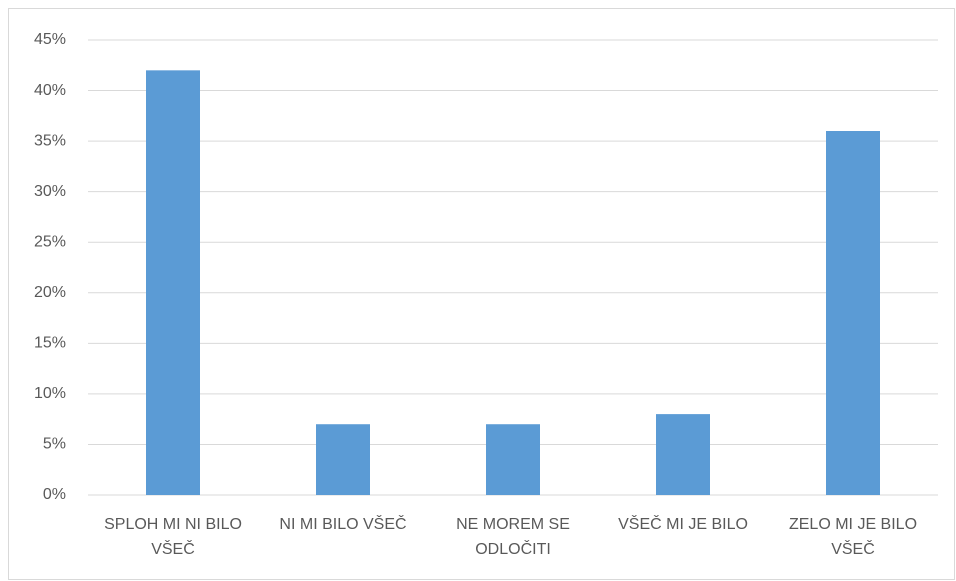 This screenshot has width=956, height=581. Describe the element at coordinates (54, 444) in the screenshot. I see `y-tick-label: 5%` at that location.